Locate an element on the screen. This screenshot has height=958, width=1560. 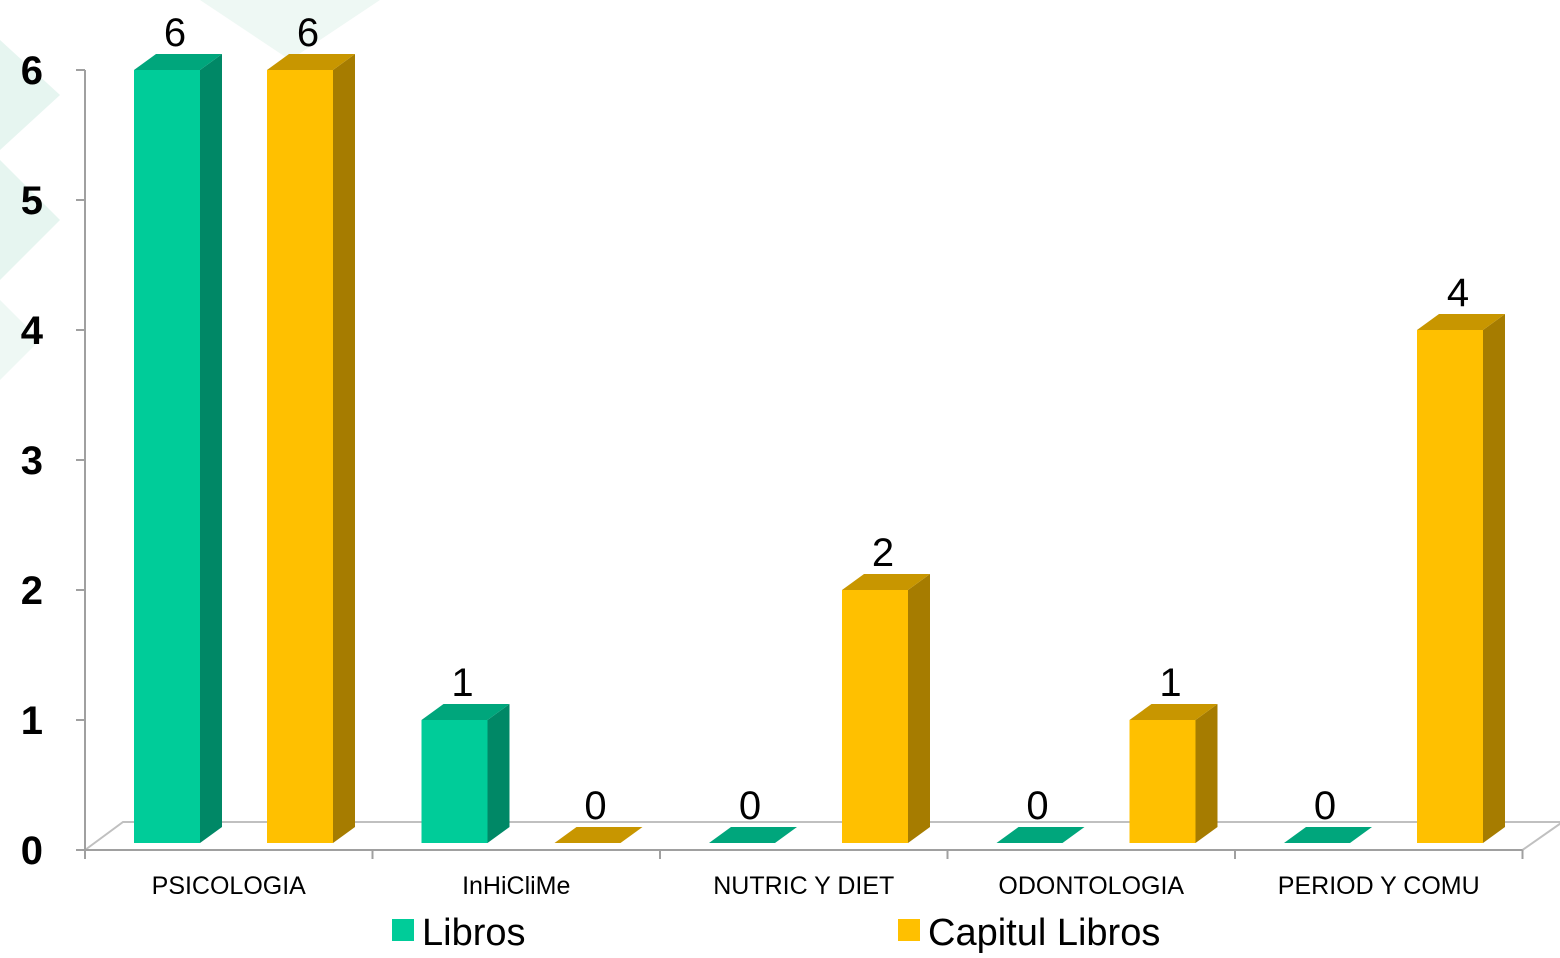
y-tick-label: 5 is located at coordinates (32, 201).